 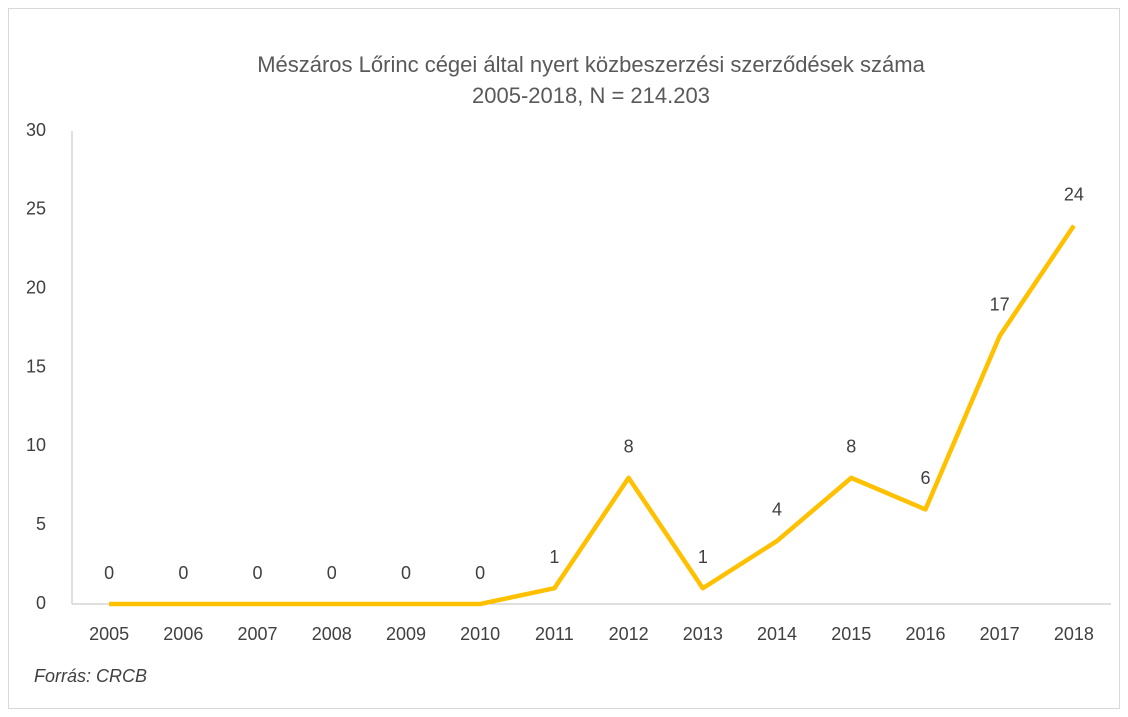 What do you see at coordinates (925, 478) in the screenshot?
I see `data-label: 6` at bounding box center [925, 478].